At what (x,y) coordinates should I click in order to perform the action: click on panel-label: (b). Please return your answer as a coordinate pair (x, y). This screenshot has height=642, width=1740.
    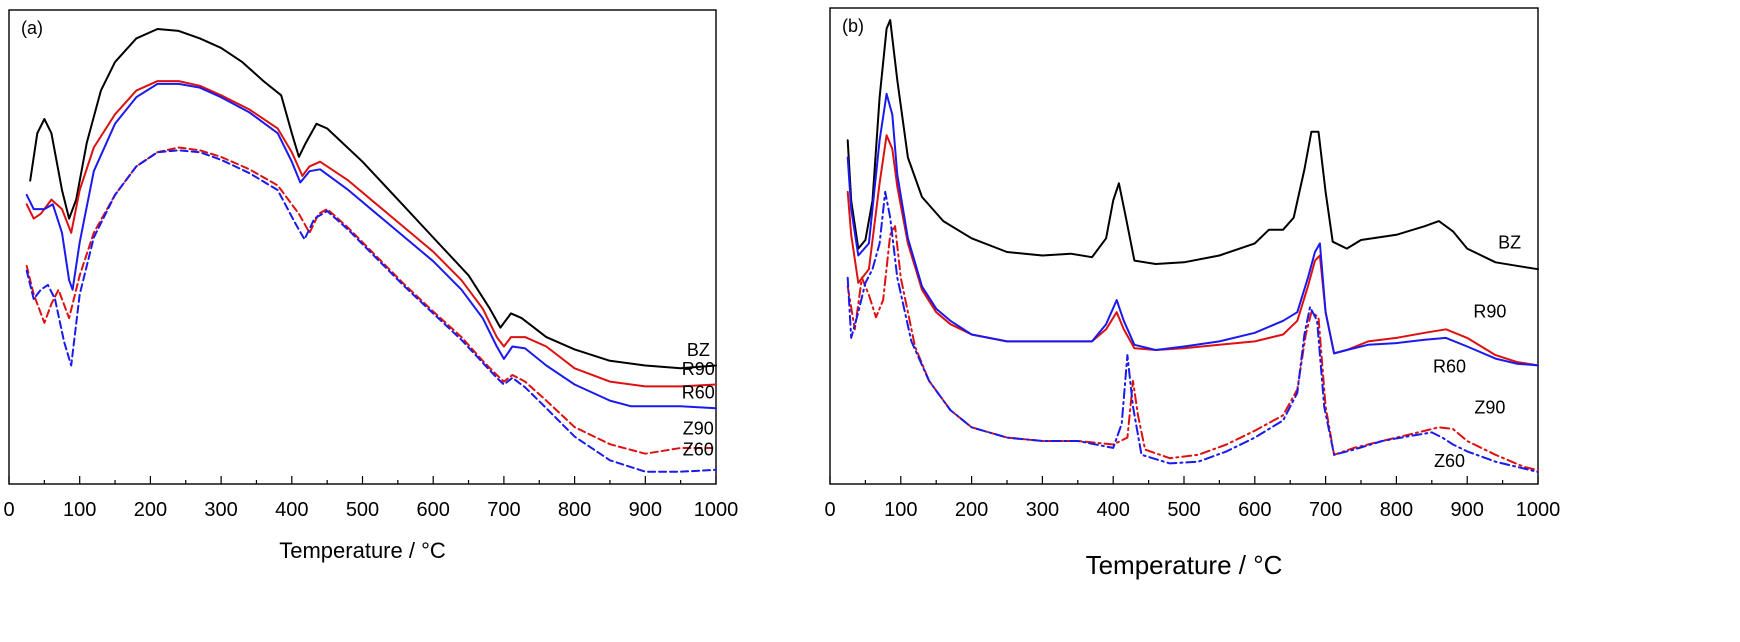
    Looking at the image, I should click on (853, 26).